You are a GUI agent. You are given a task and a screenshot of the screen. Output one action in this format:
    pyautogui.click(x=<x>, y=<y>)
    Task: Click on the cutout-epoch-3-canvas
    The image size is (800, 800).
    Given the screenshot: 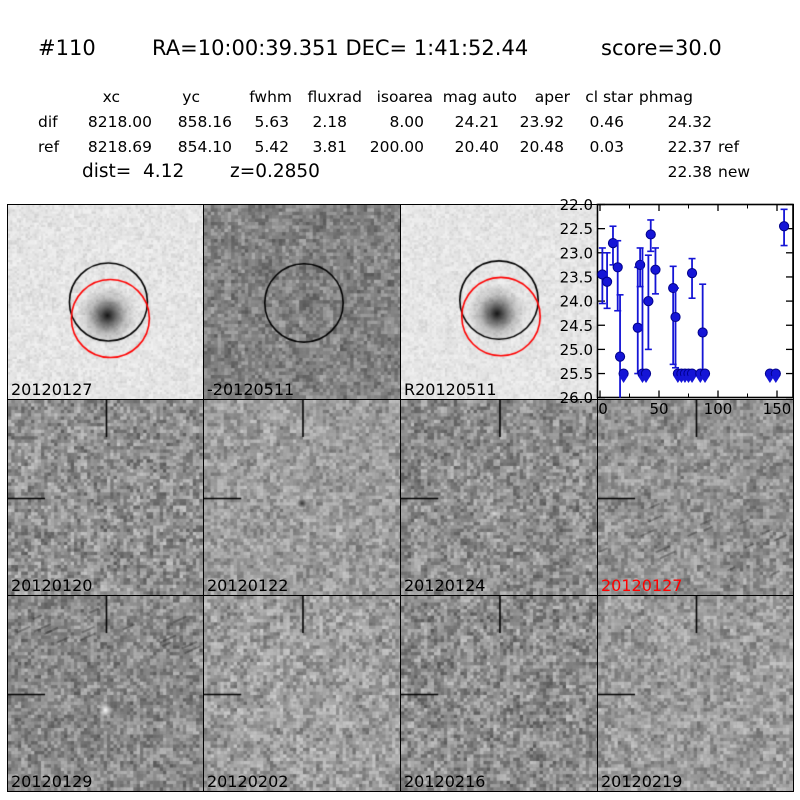 What is the action you would take?
    pyautogui.click(x=499, y=497)
    